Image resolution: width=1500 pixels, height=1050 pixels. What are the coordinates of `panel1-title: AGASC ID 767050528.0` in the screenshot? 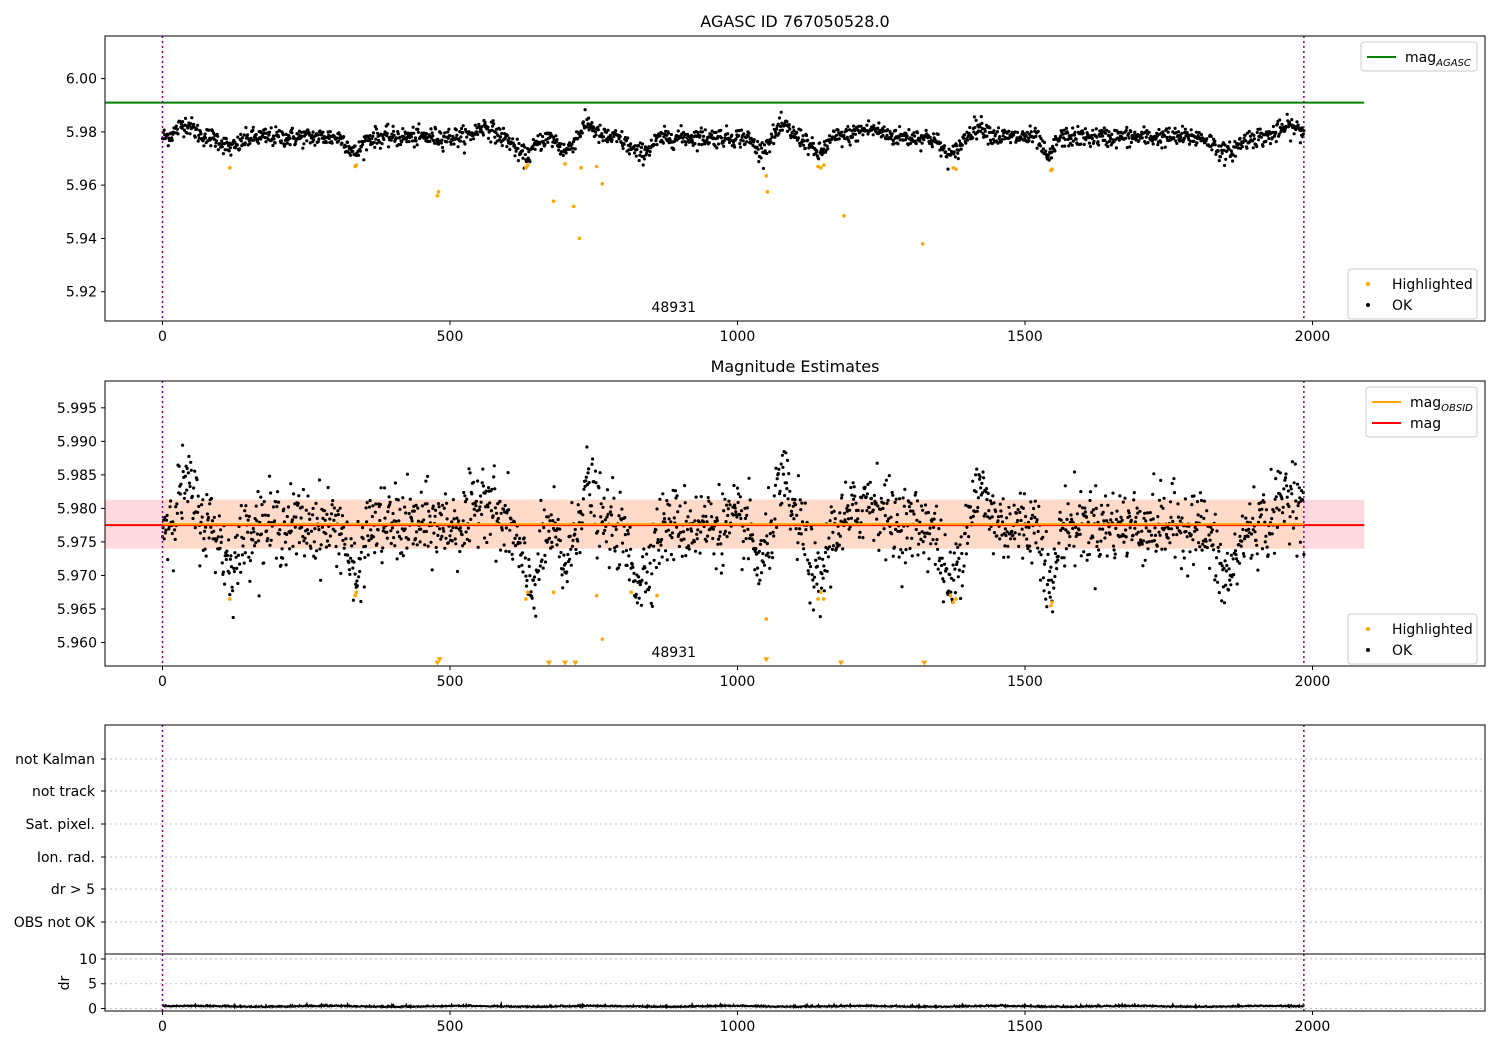 It's located at (794, 21).